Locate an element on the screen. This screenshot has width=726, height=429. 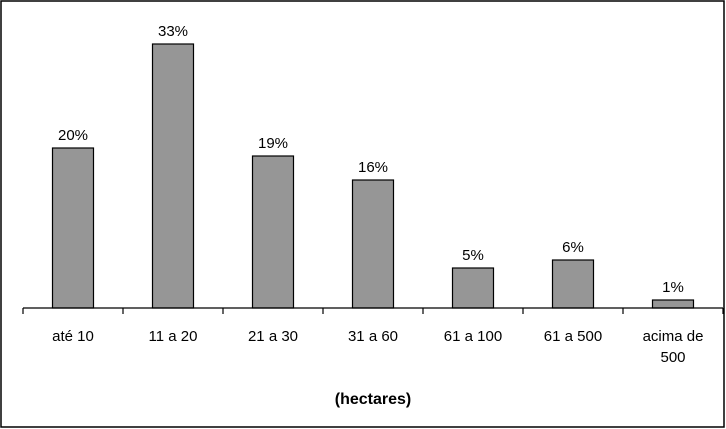
data-label: 19% is located at coordinates (273, 143).